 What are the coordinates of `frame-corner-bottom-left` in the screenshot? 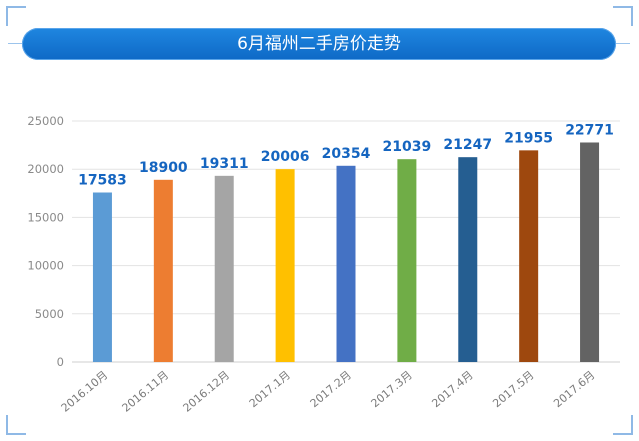 It's located at (16, 425).